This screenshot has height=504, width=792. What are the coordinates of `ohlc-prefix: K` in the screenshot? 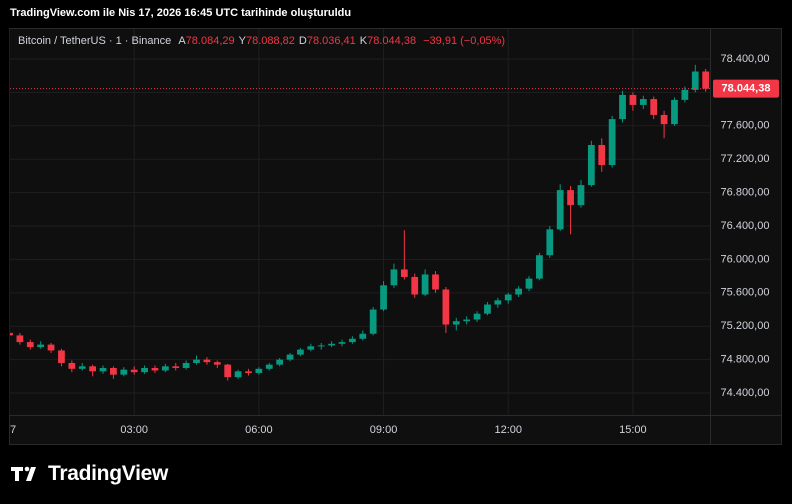 It's located at (363, 41).